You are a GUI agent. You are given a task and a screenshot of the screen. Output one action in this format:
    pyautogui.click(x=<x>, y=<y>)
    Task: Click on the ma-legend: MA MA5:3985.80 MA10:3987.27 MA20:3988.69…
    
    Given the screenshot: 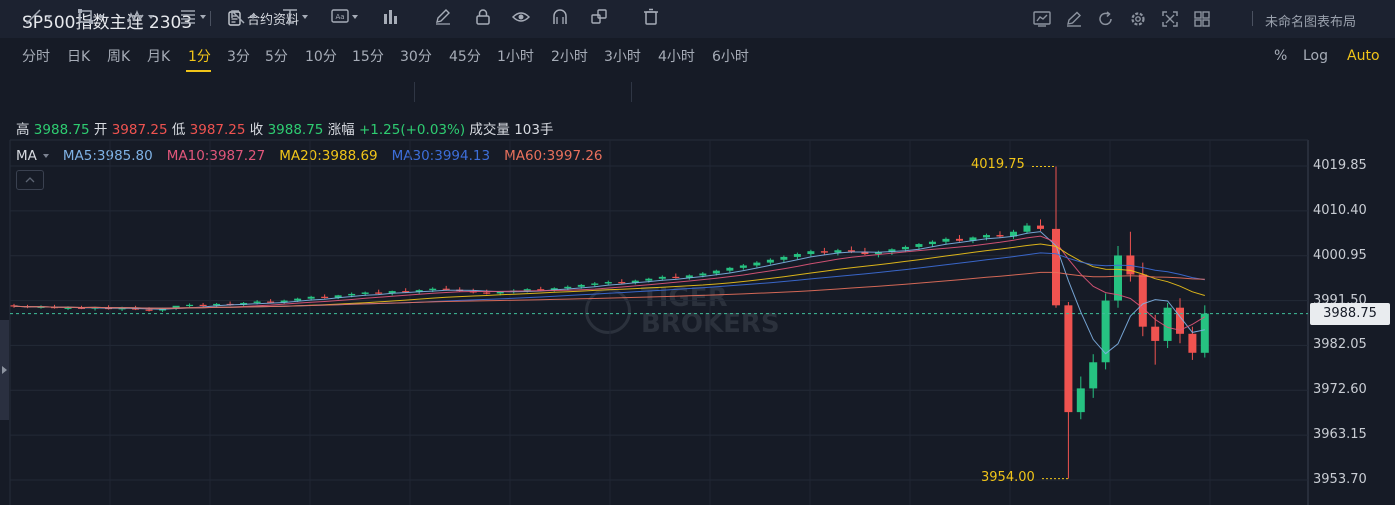 What is the action you would take?
    pyautogui.click(x=316, y=156)
    